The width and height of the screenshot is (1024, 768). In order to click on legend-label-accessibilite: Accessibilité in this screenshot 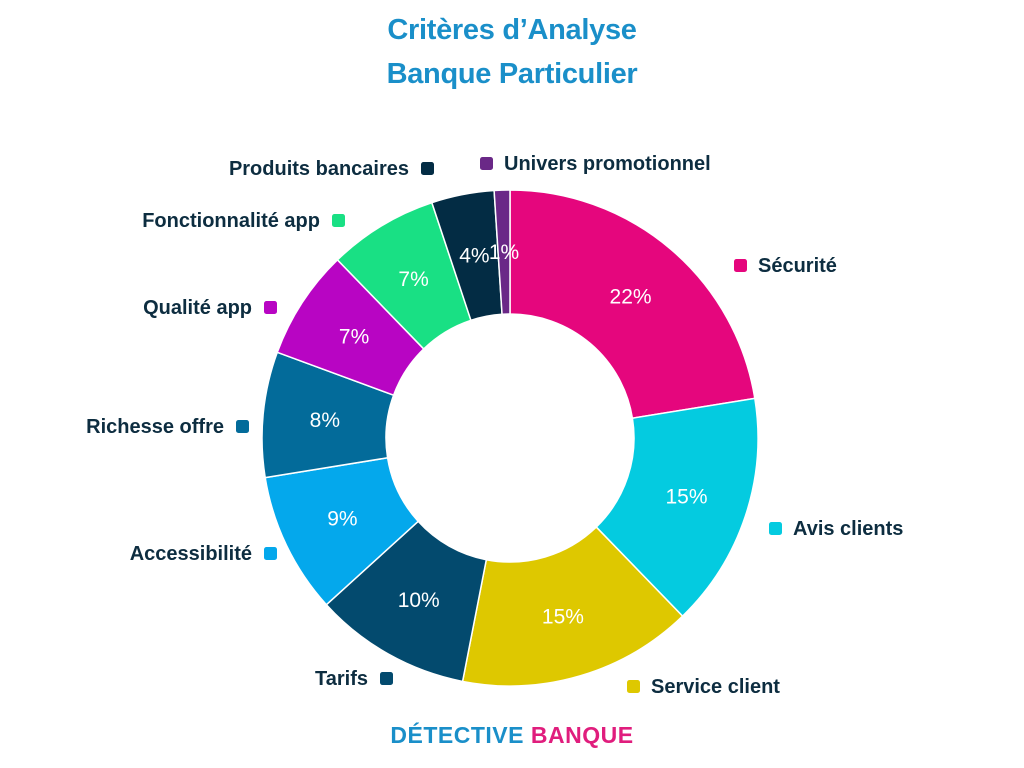, I will do `click(191, 554)`.